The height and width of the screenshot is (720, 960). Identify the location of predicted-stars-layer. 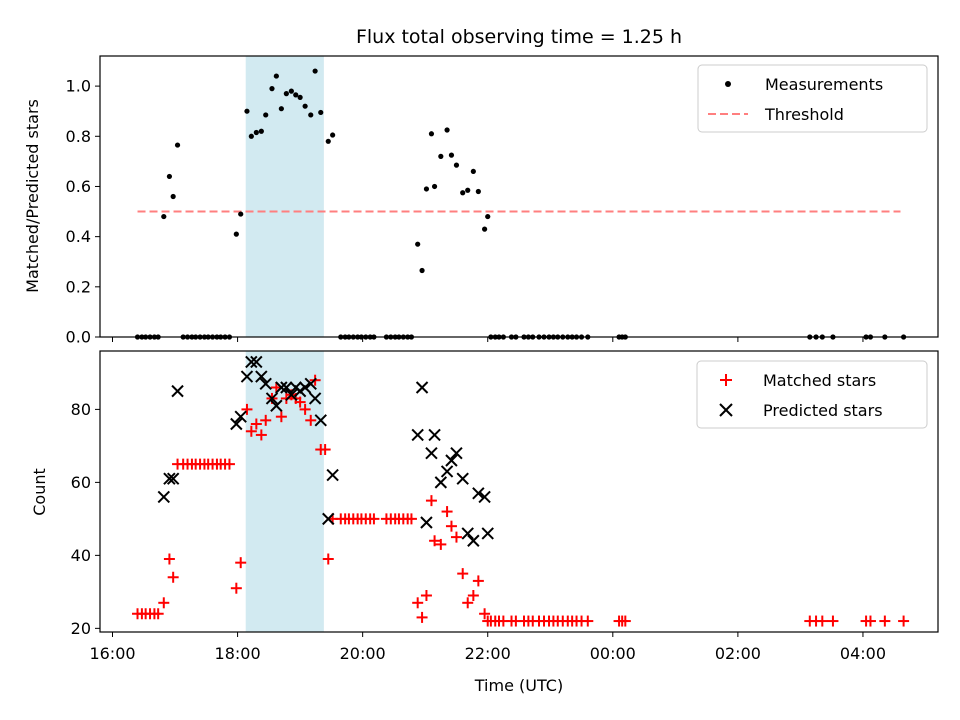
(325, 451).